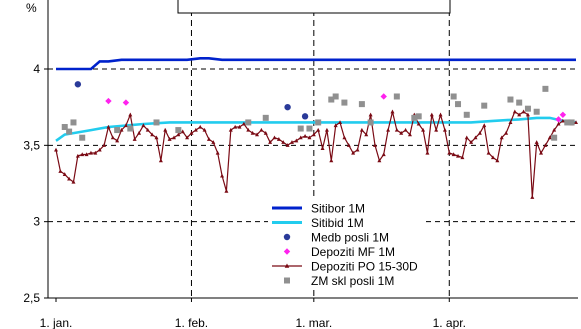 This screenshot has width=581, height=329. Describe the element at coordinates (353, 252) in the screenshot. I see `legend-label: Depoziti MF 1M` at that location.